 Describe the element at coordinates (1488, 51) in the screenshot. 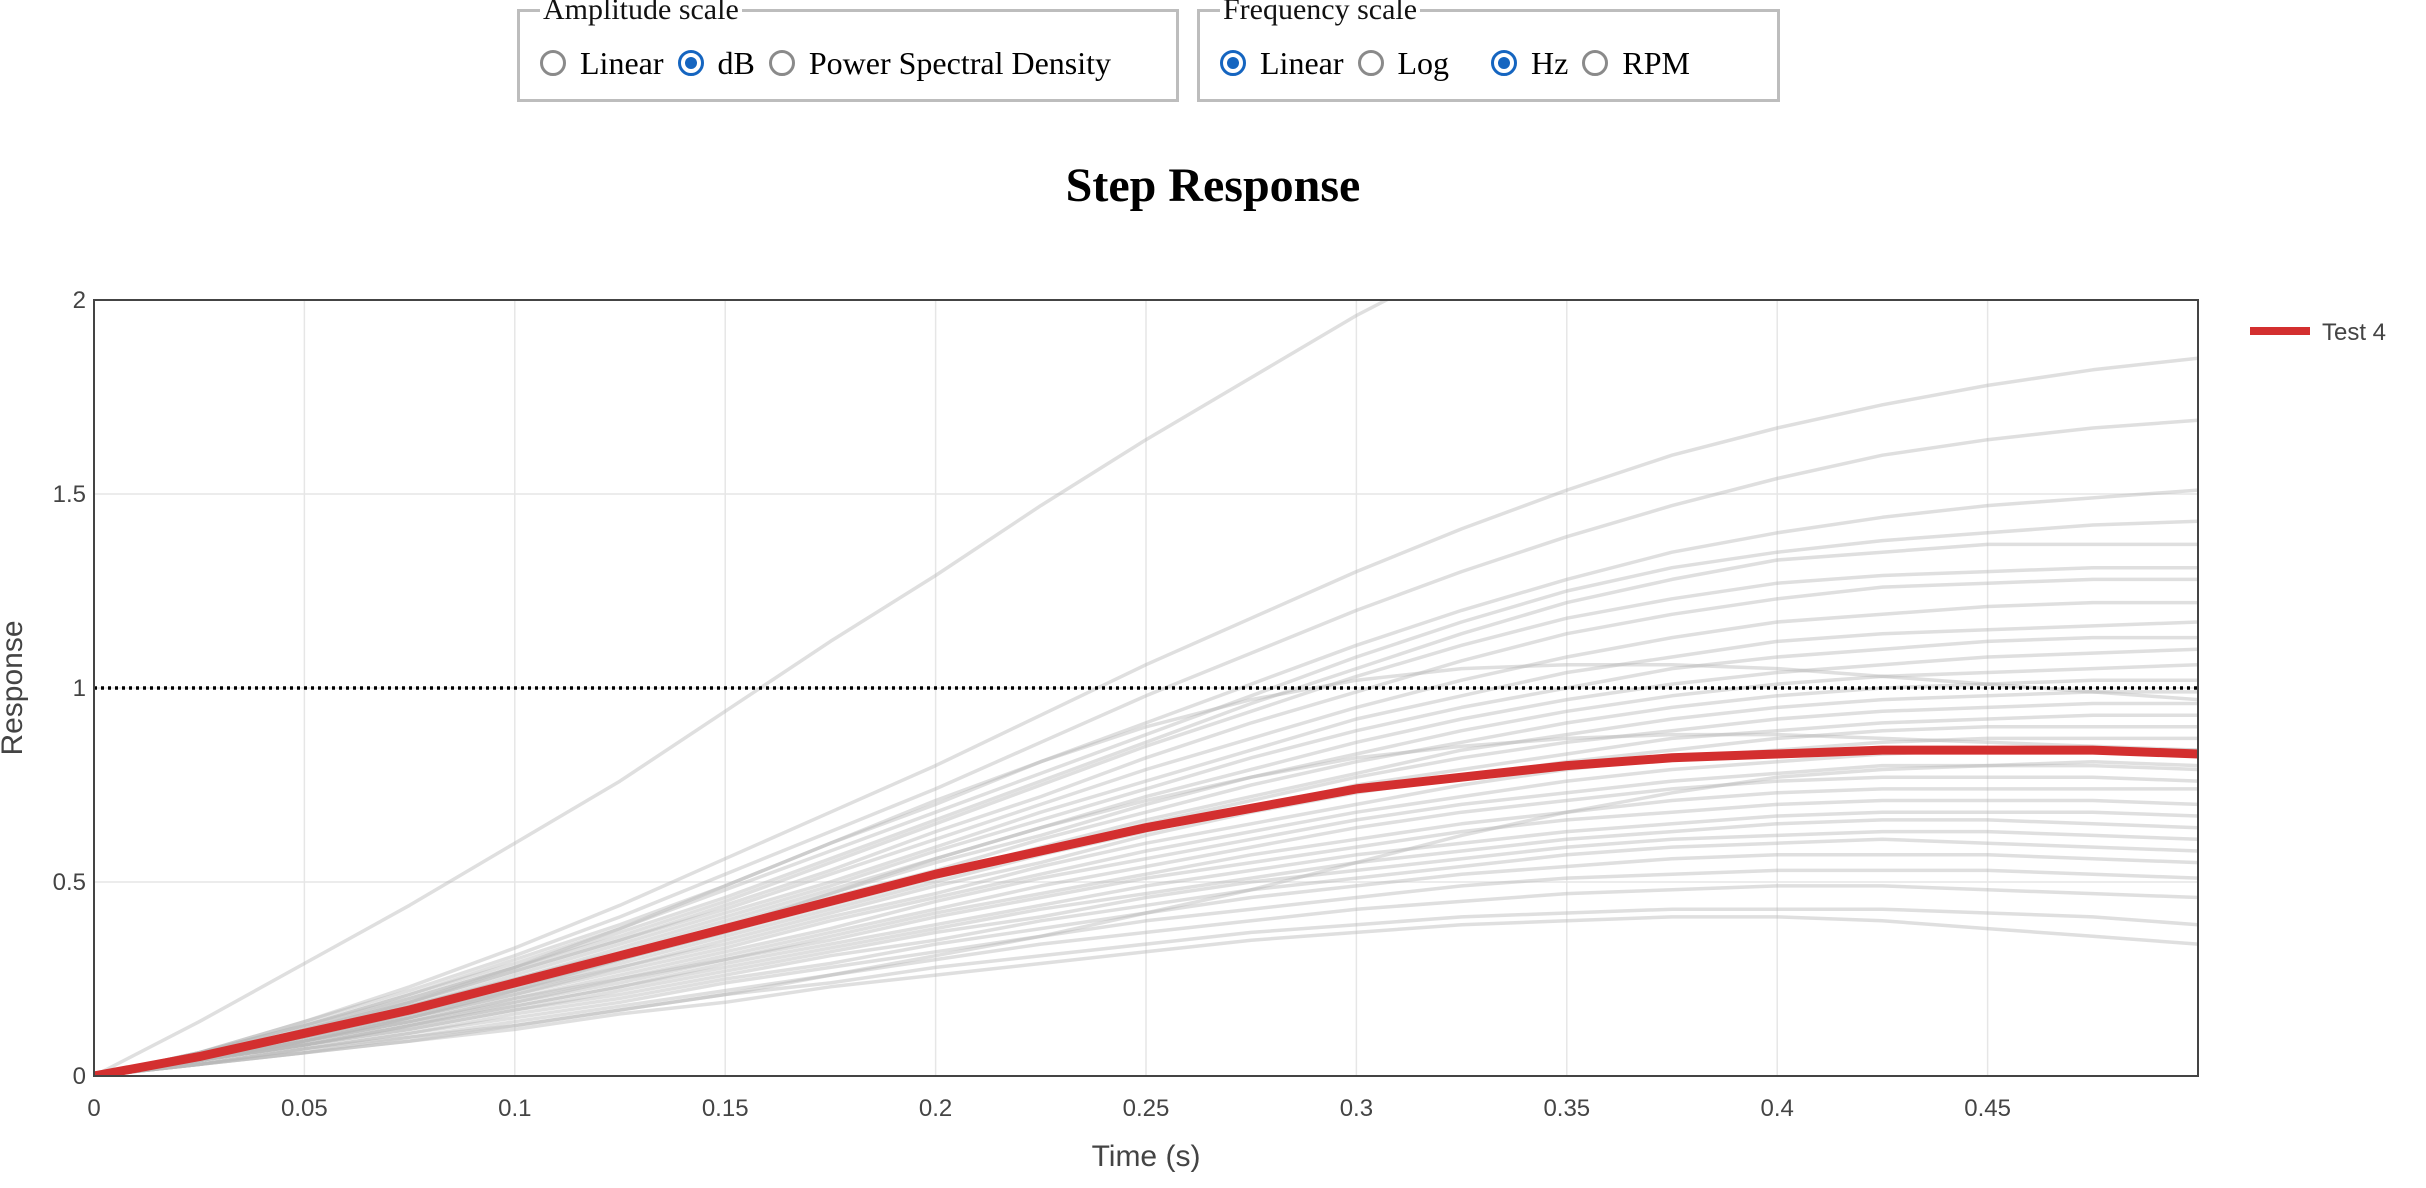

I see `frequency-scale-group: Frequency scale Linear Log Hz RPM` at that location.